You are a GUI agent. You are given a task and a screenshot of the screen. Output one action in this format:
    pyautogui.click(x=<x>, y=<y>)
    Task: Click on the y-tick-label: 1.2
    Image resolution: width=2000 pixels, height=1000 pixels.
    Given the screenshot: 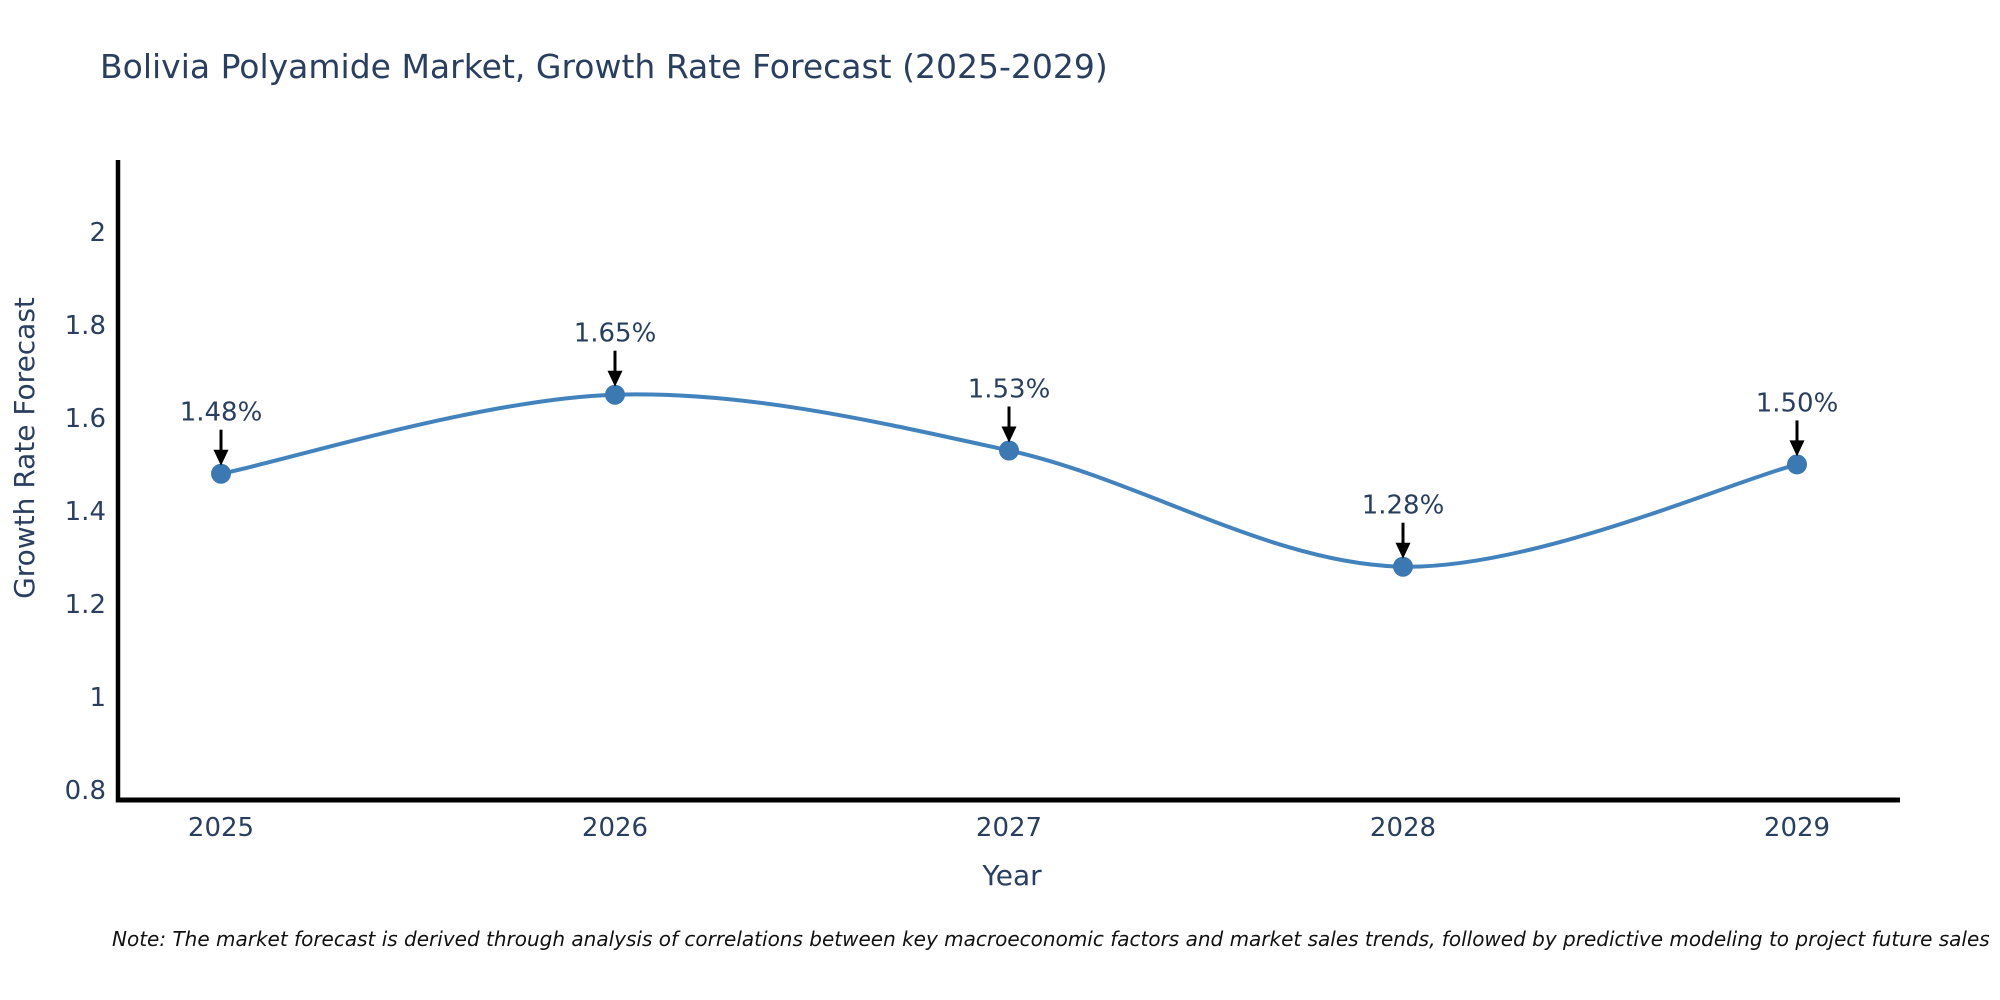 What is the action you would take?
    pyautogui.click(x=85, y=605)
    